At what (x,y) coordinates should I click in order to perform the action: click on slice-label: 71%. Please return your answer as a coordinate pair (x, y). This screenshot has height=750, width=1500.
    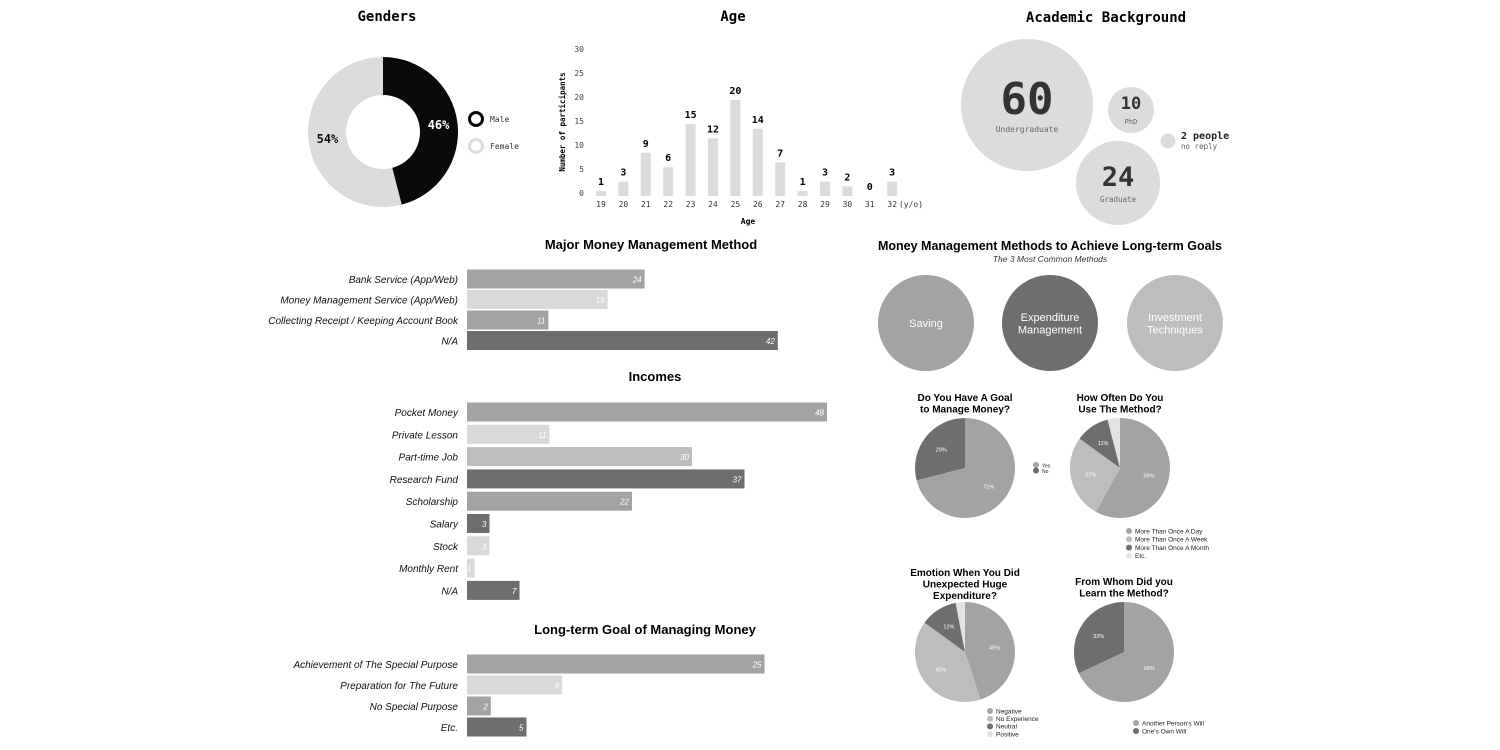
    Looking at the image, I should click on (988, 487).